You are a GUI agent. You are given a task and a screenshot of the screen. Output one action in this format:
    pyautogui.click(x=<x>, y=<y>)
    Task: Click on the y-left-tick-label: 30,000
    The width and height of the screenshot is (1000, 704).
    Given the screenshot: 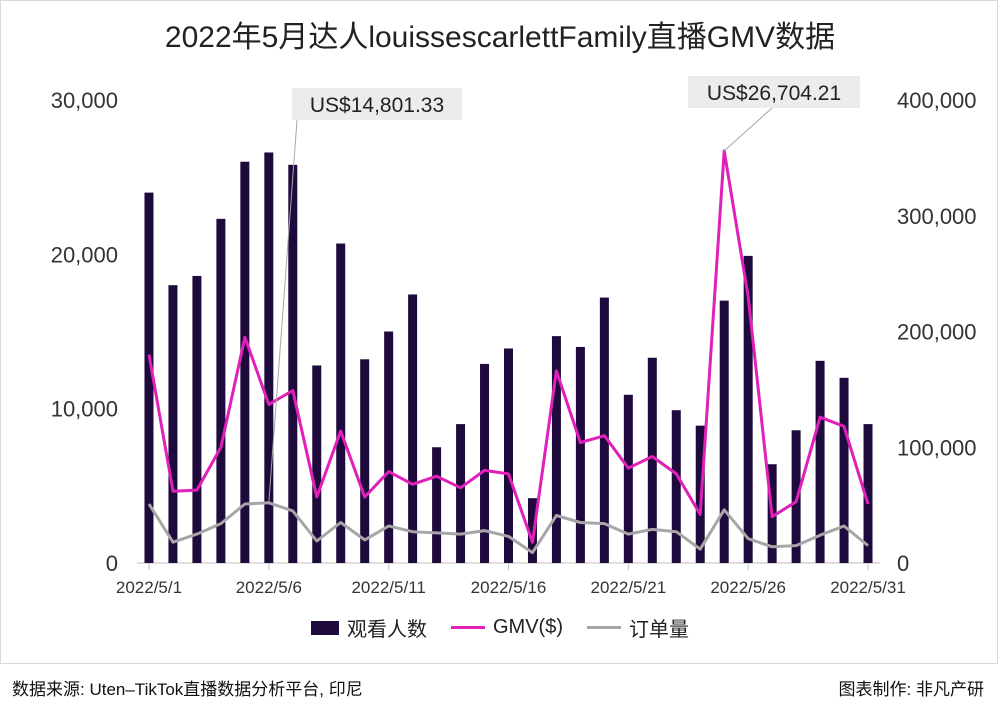 What is the action you would take?
    pyautogui.click(x=84, y=100)
    